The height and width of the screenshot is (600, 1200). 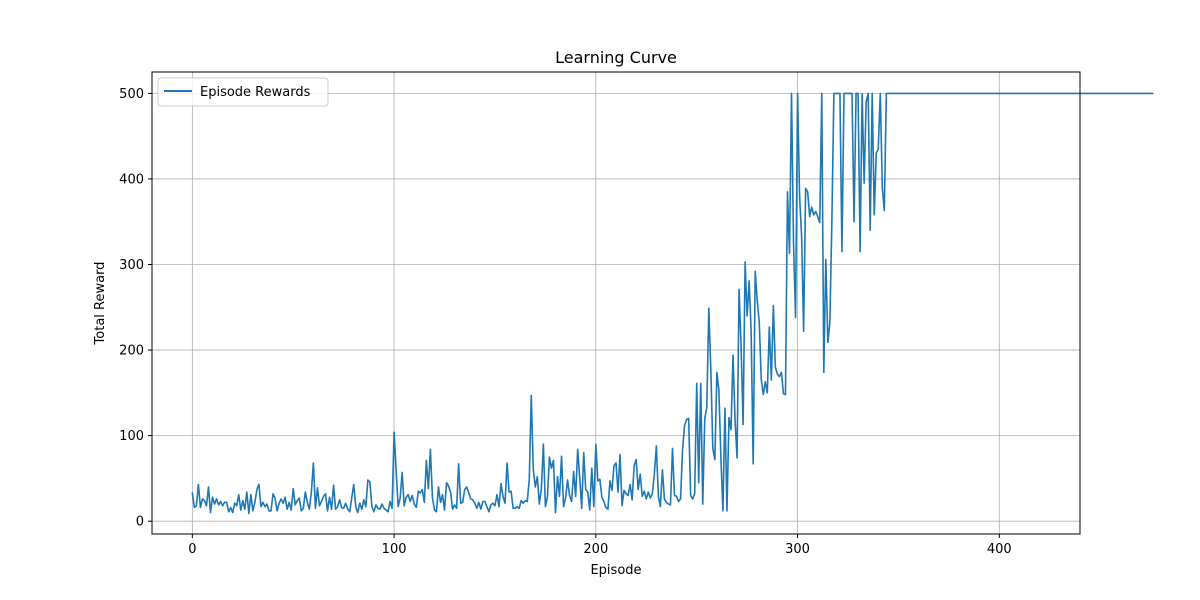 What do you see at coordinates (615, 570) in the screenshot?
I see `x-axis-label: Episode` at bounding box center [615, 570].